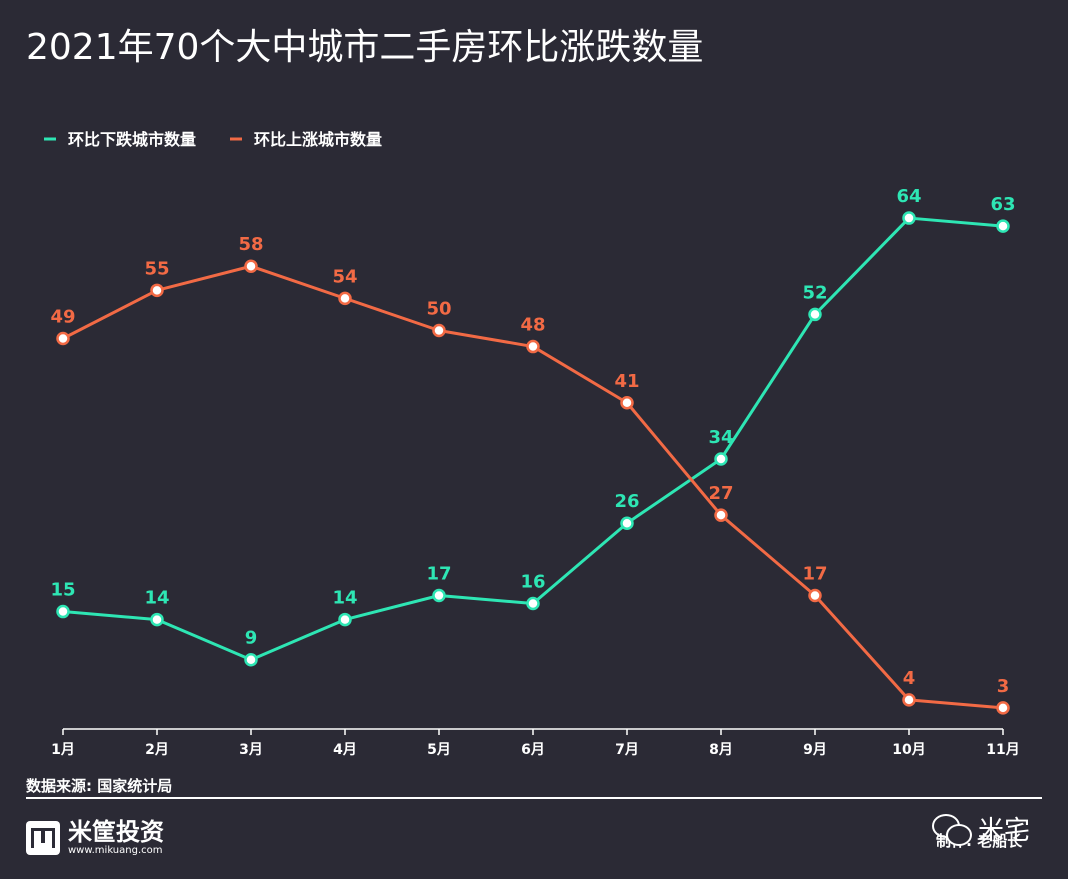  Describe the element at coordinates (952, 829) in the screenshot. I see `wechat-icon` at that location.